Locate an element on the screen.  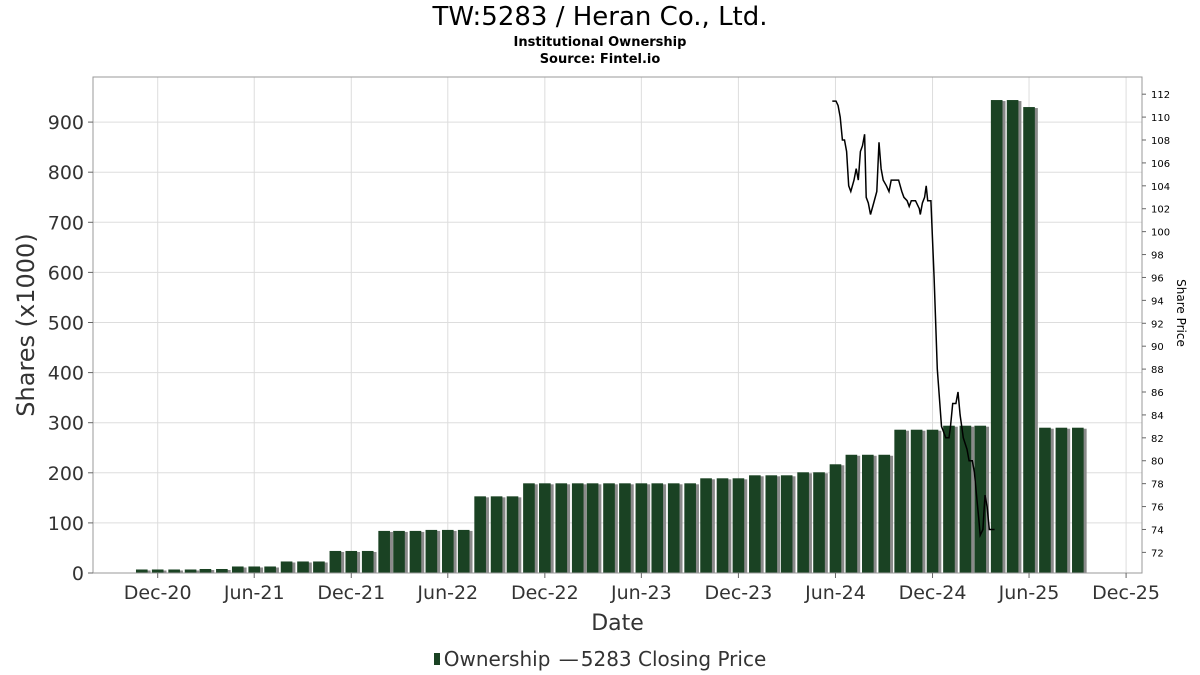
y2-tick-label: 88 is located at coordinates (1157, 370).